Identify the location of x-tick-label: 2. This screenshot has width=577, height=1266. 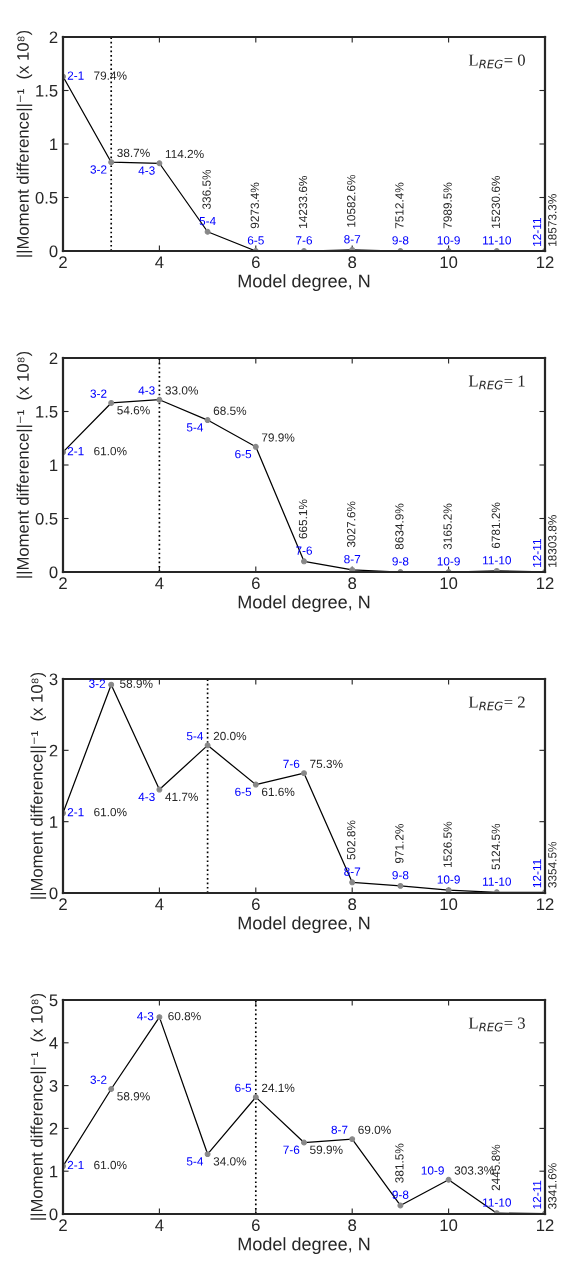
(63, 583).